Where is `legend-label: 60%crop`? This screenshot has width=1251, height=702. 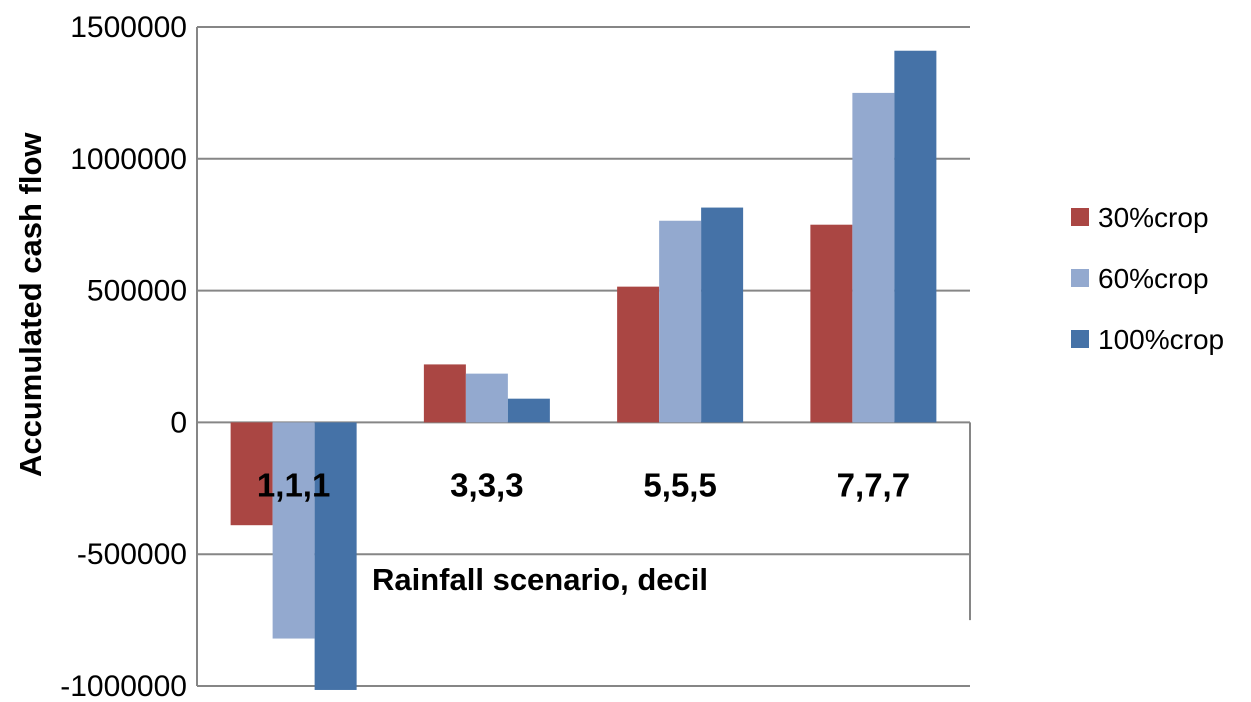 legend-label: 60%crop is located at coordinates (1153, 278).